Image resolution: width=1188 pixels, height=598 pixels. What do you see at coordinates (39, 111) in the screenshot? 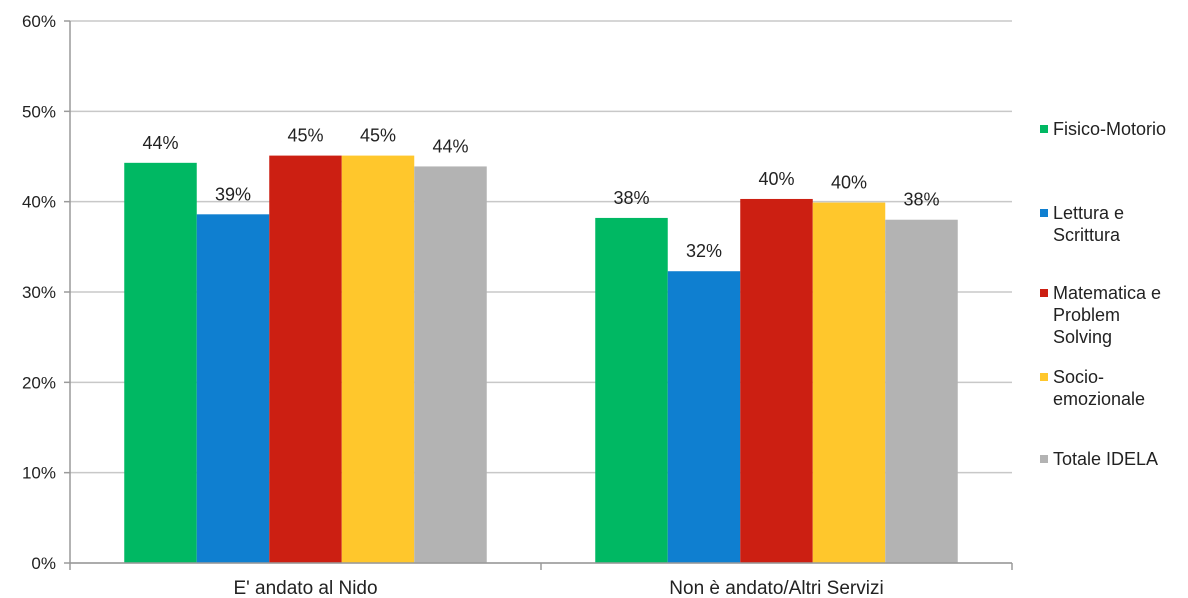
I see `y-tick-label: 50%` at bounding box center [39, 111].